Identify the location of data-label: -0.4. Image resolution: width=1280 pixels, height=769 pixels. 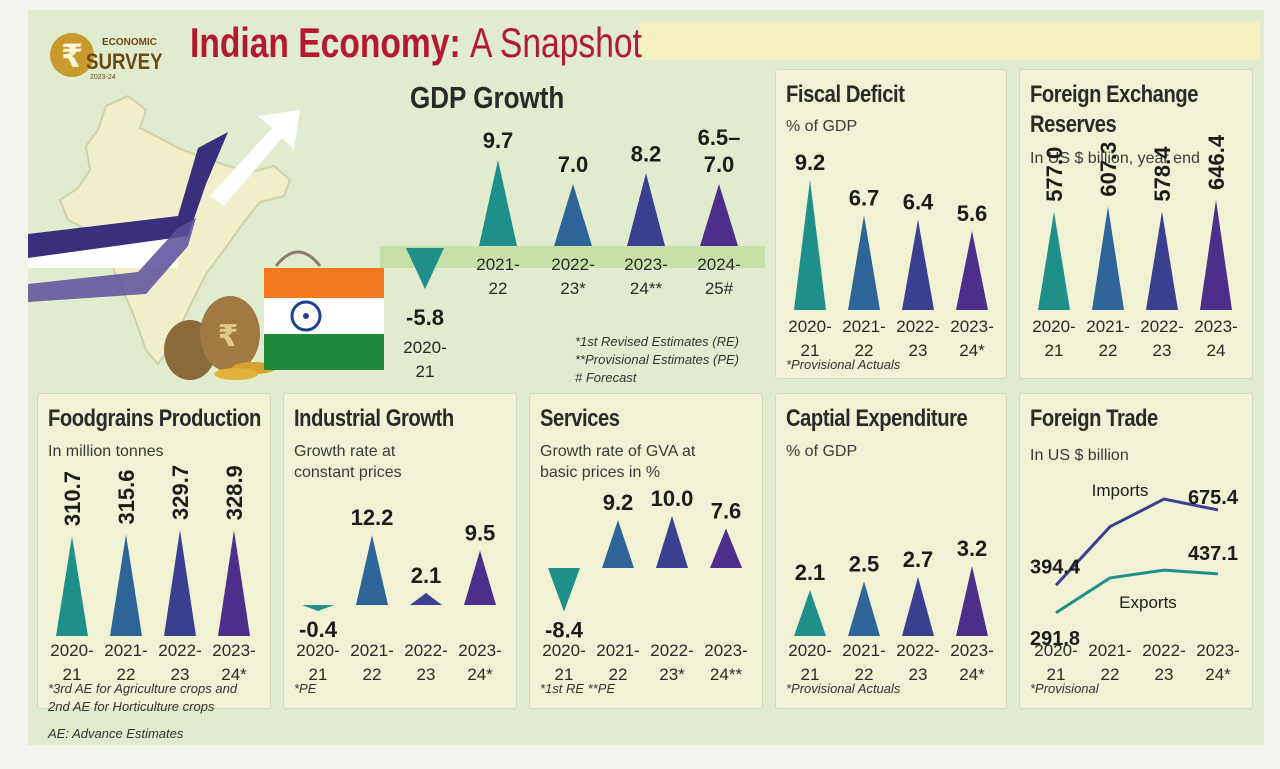
(318, 629).